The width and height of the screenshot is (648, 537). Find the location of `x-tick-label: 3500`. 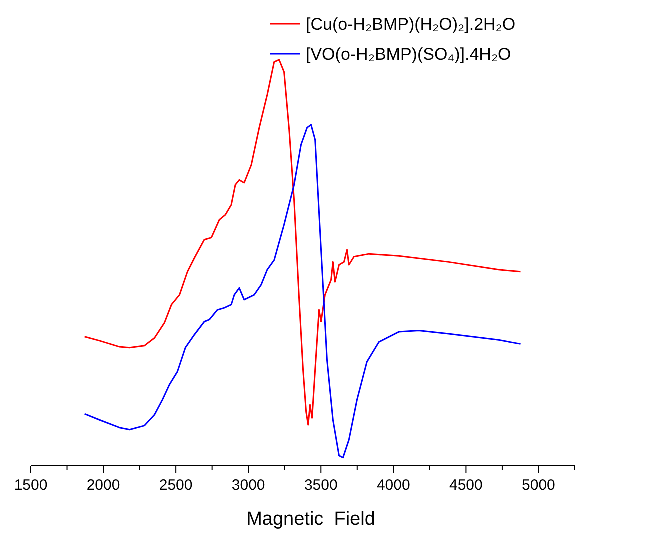

x-tick-label: 3500 is located at coordinates (321, 485).